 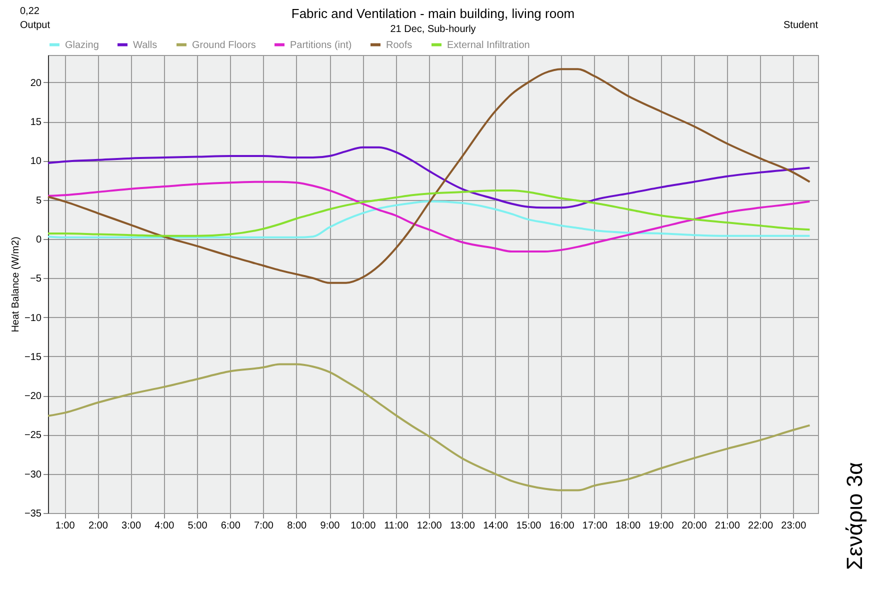 I want to click on legend-label: Ground Floors, so click(x=224, y=45).